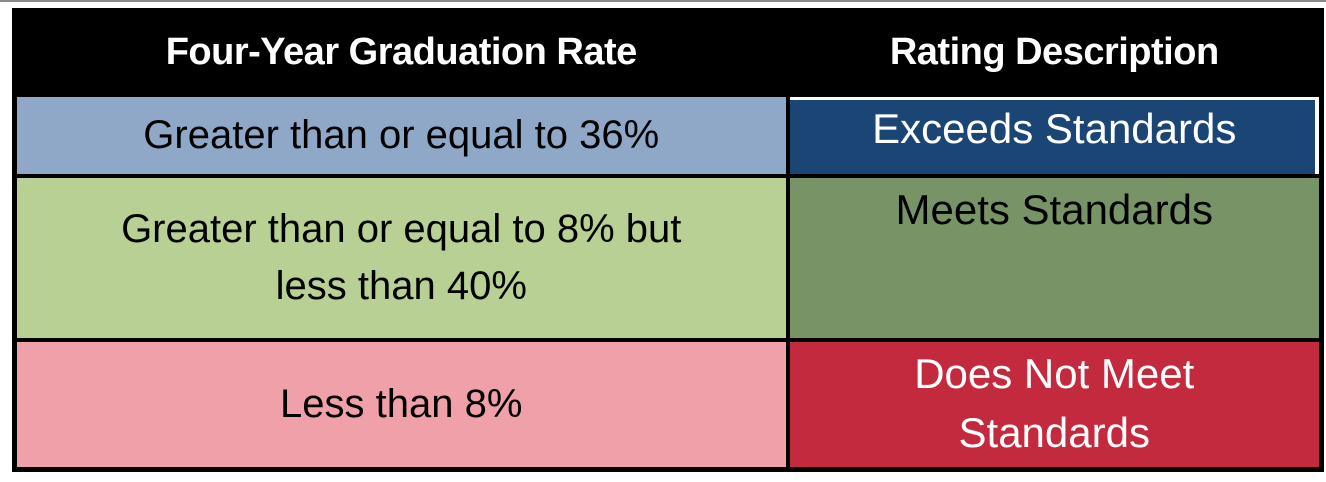 This screenshot has width=1326, height=482. What do you see at coordinates (401, 52) in the screenshot?
I see `column-header-graduation-rate: Four-Year Graduation Rate` at bounding box center [401, 52].